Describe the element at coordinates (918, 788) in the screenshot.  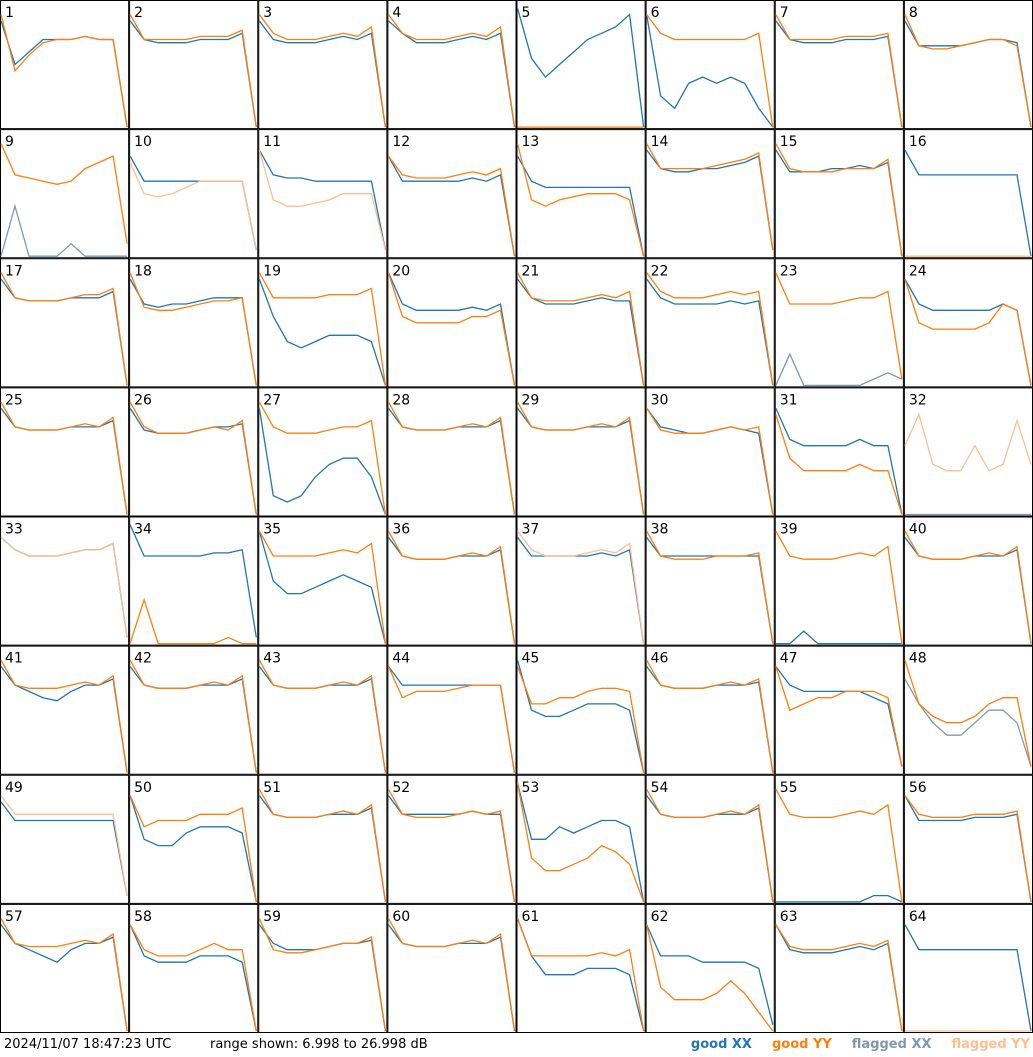
I see `panel-label: 56` at that location.